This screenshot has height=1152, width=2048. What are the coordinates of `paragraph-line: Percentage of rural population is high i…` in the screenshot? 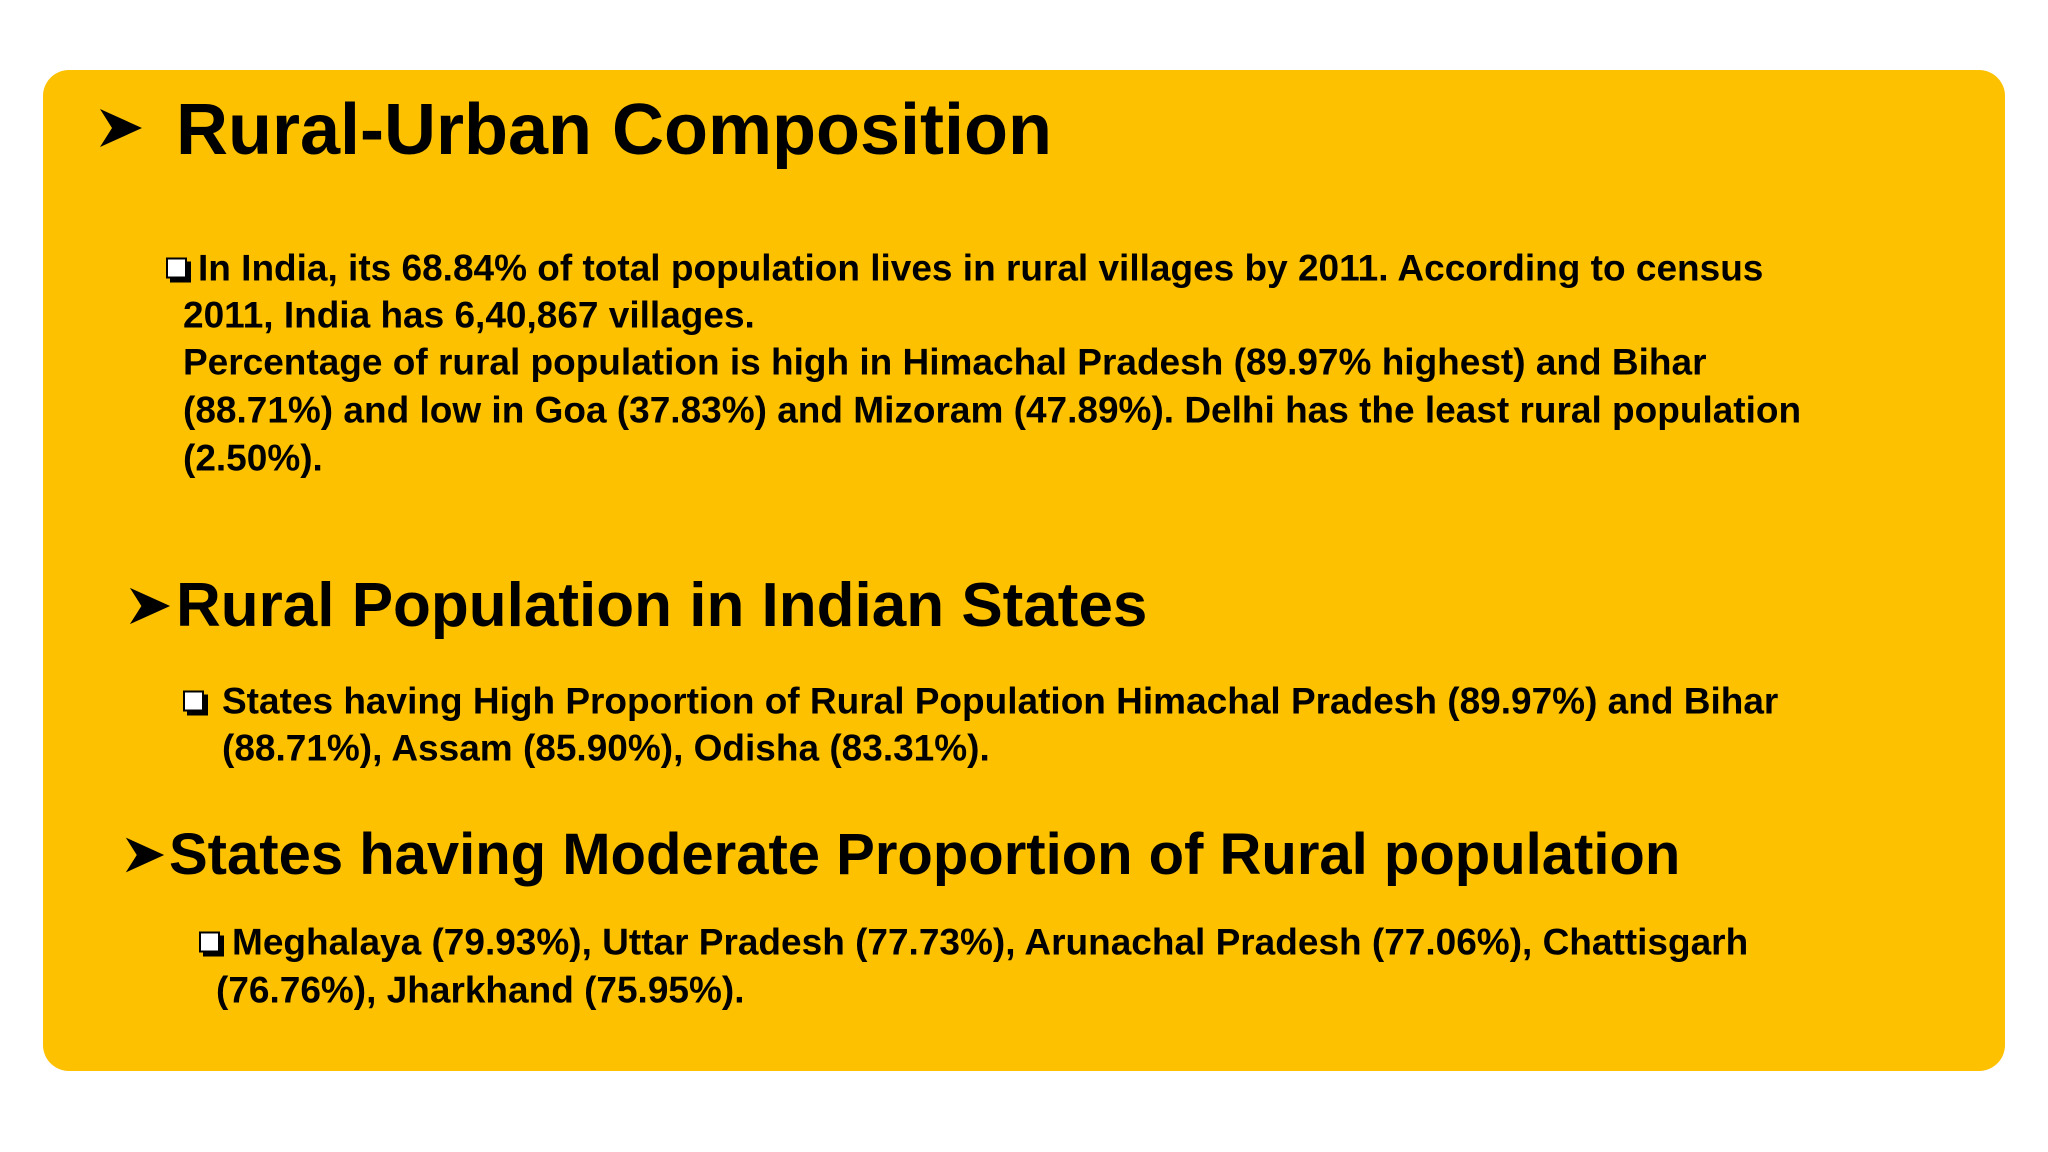 It's located at (945, 362).